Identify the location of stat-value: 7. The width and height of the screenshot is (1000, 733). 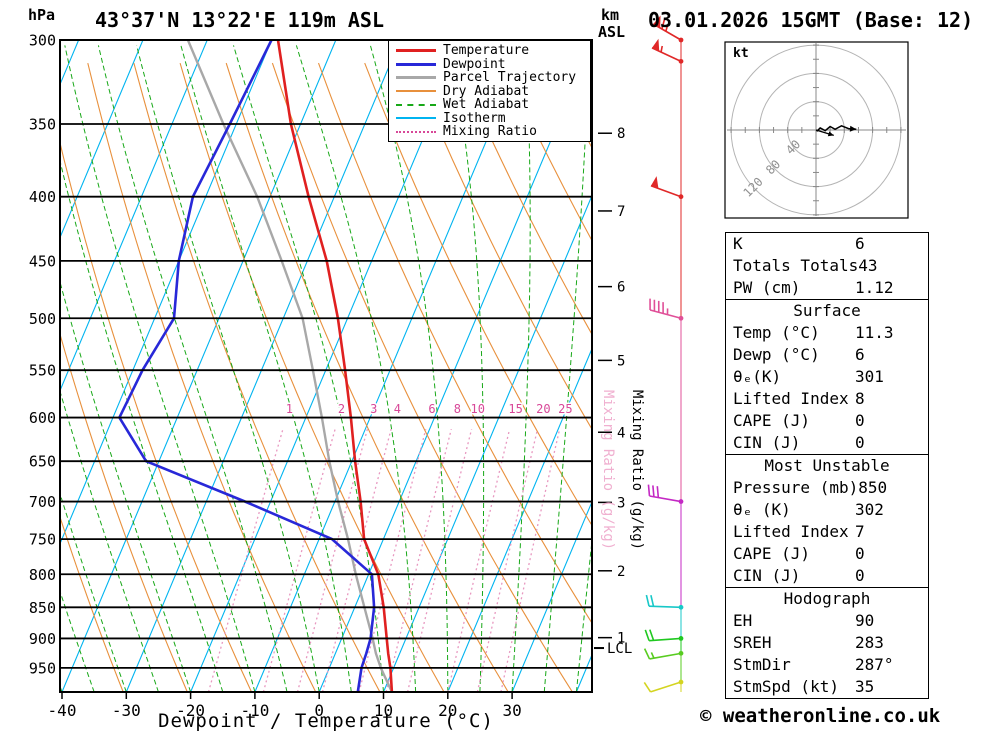
(860, 531).